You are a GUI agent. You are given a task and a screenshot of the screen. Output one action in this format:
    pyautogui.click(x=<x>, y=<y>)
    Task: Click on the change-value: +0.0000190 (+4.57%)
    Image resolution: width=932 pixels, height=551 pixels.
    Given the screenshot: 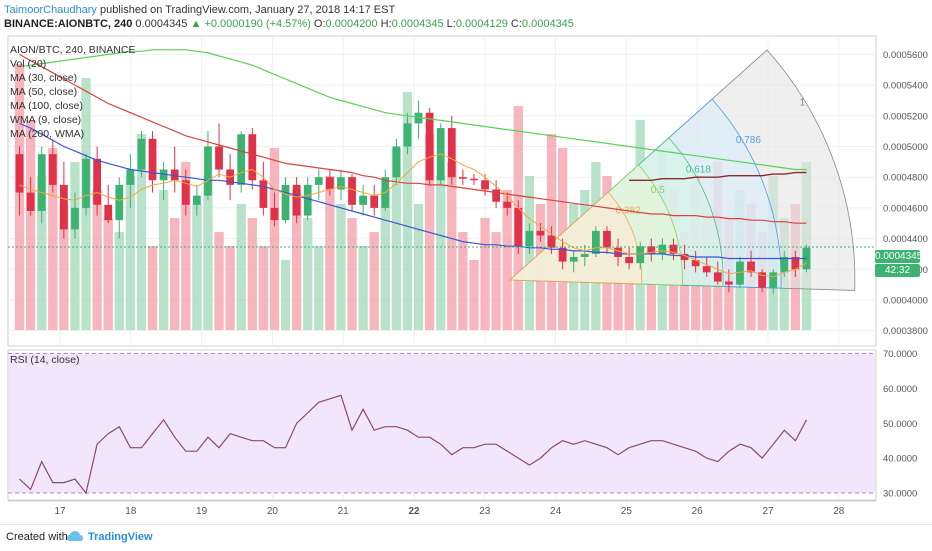 What is the action you would take?
    pyautogui.click(x=257, y=24)
    